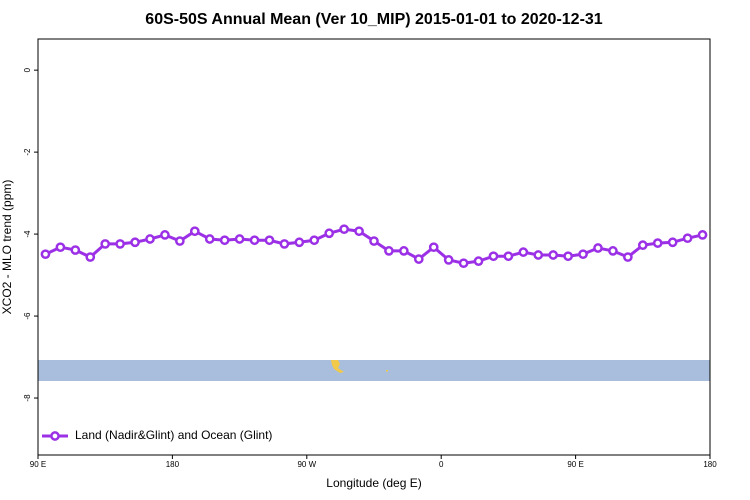  I want to click on y-tick-label: -2, so click(27, 152).